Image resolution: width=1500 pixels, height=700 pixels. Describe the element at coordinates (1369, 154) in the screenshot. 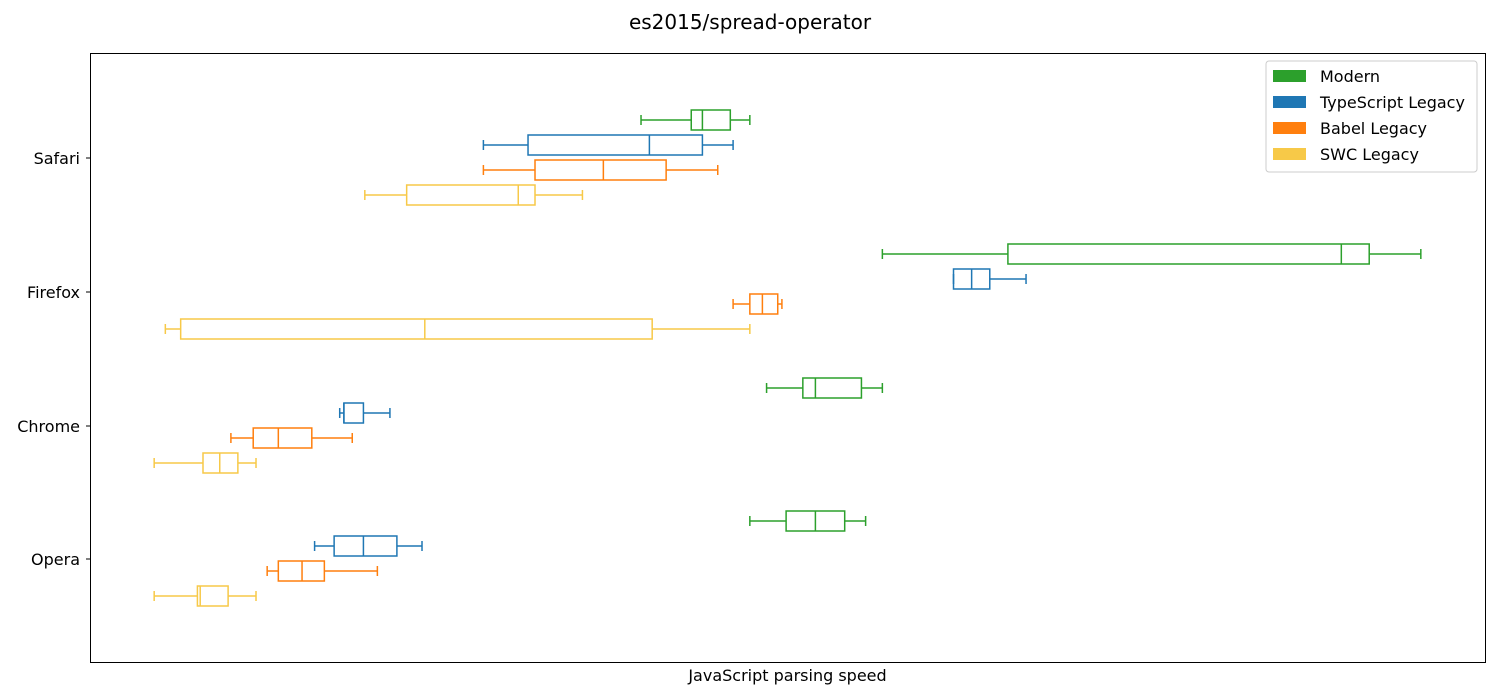

I see `legend-label: SWC Legacy` at that location.